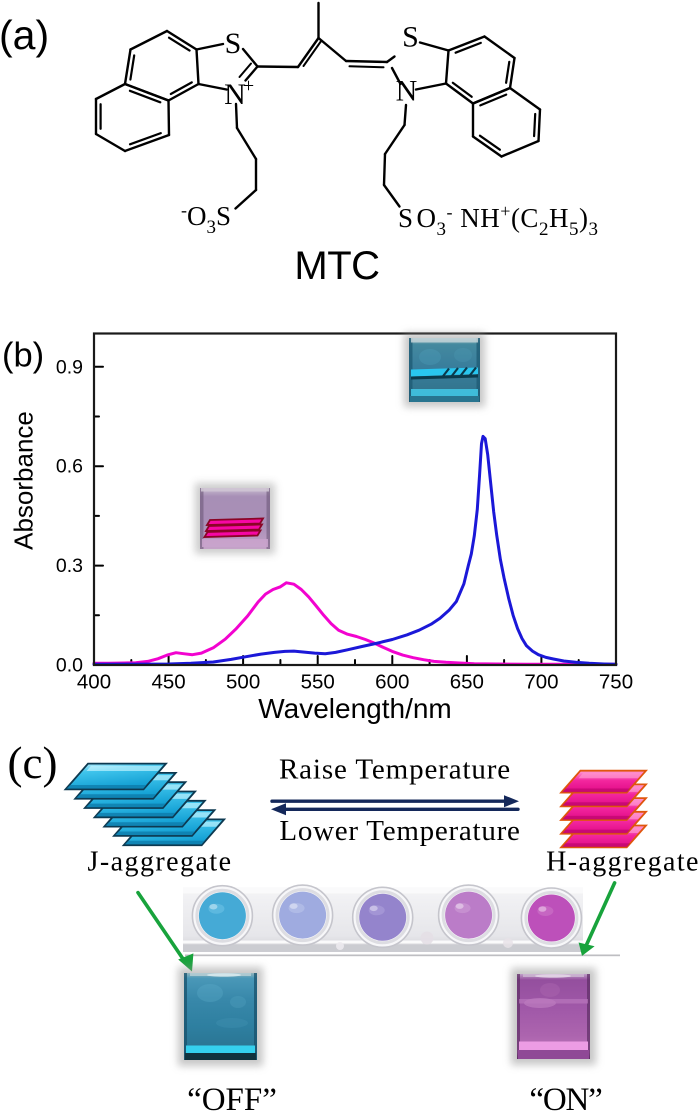  What do you see at coordinates (541, 681) in the screenshot?
I see `svg-text: 700` at bounding box center [541, 681].